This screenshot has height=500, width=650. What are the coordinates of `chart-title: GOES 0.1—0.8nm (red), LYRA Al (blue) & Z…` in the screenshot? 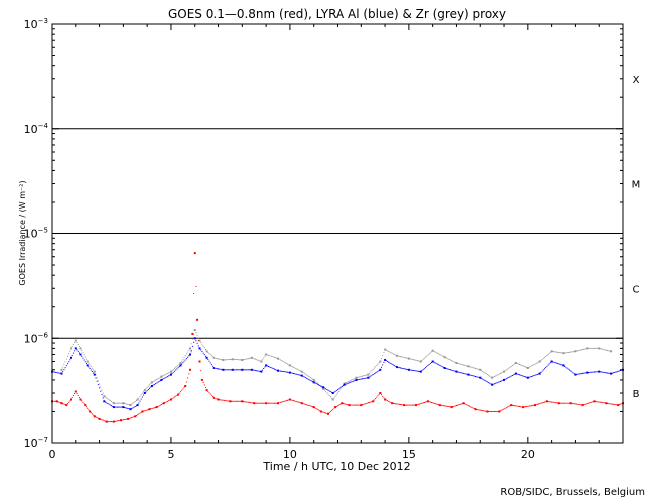 It's located at (337, 14).